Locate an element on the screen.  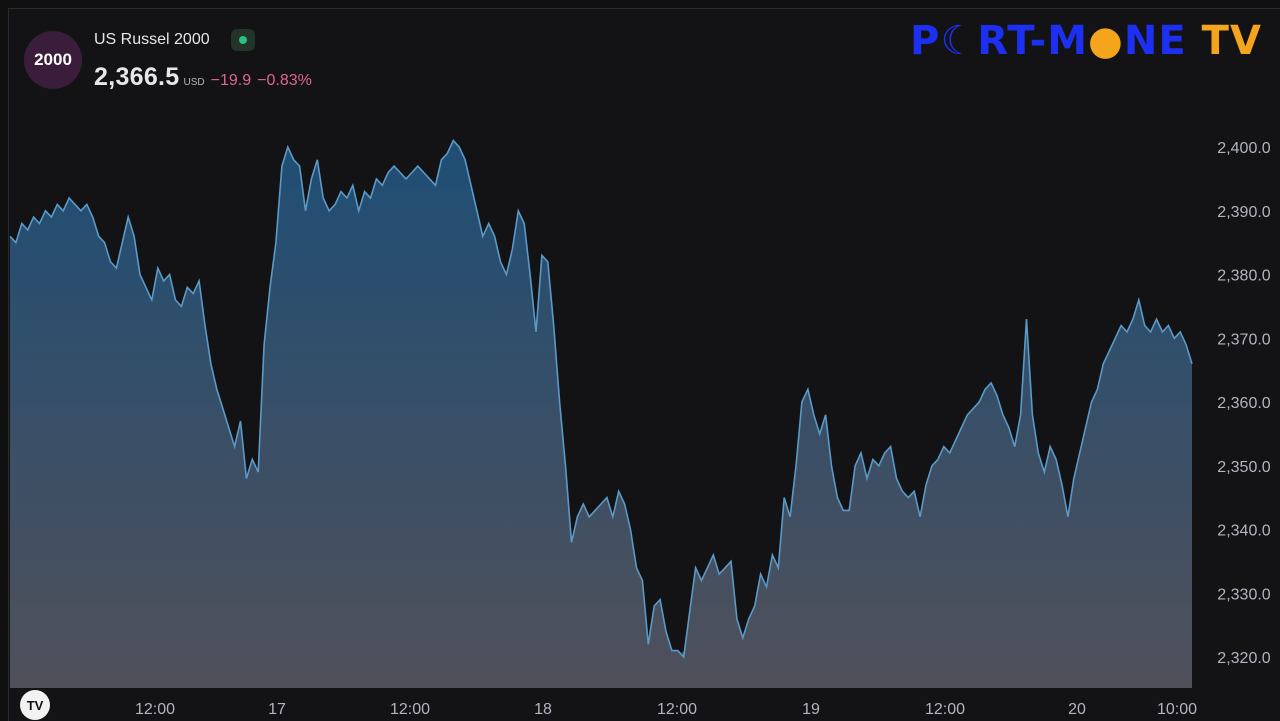
price-change: −19.9 is located at coordinates (231, 80).